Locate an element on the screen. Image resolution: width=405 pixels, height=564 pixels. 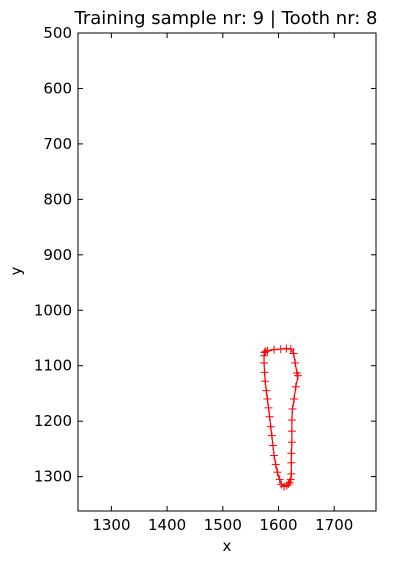
x-tick-label: 1300 is located at coordinates (111, 525).